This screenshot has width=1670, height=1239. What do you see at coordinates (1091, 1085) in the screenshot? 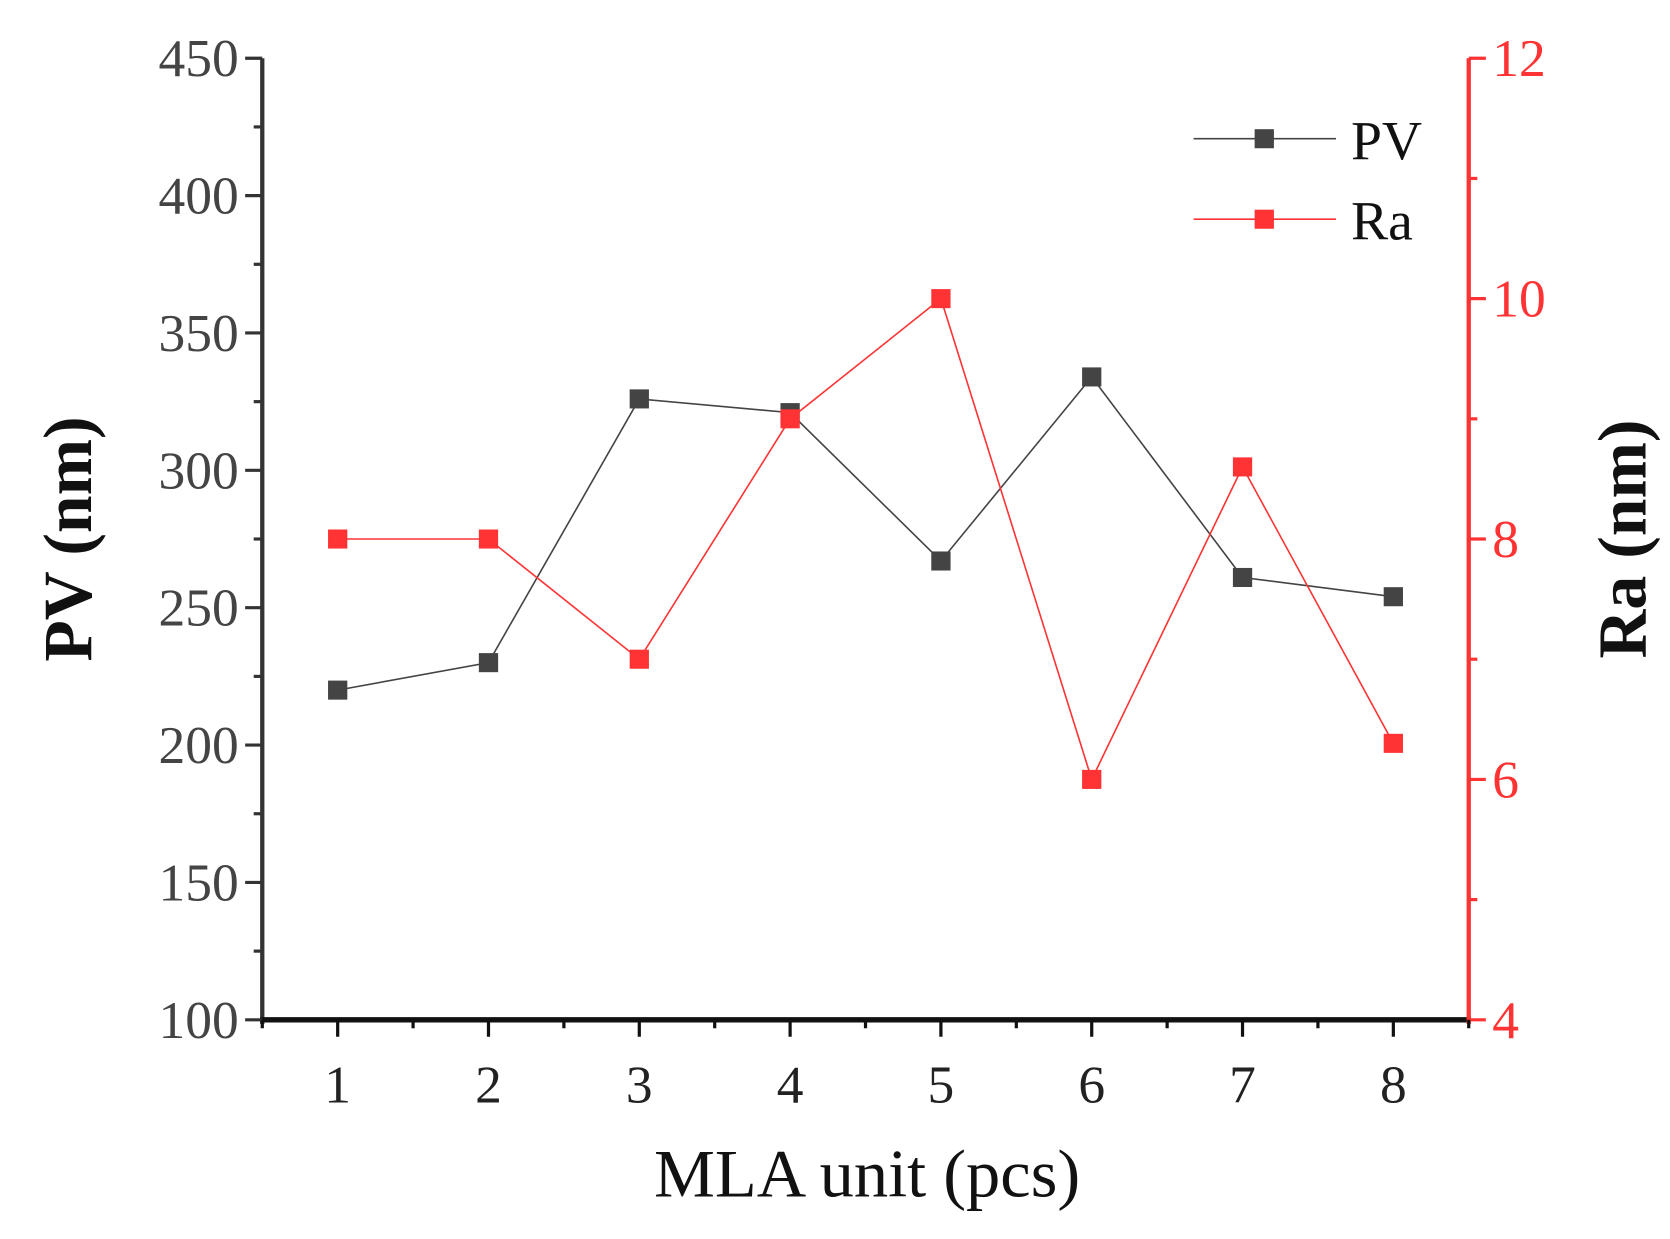
I see `x-tick-label: 6` at bounding box center [1091, 1085].